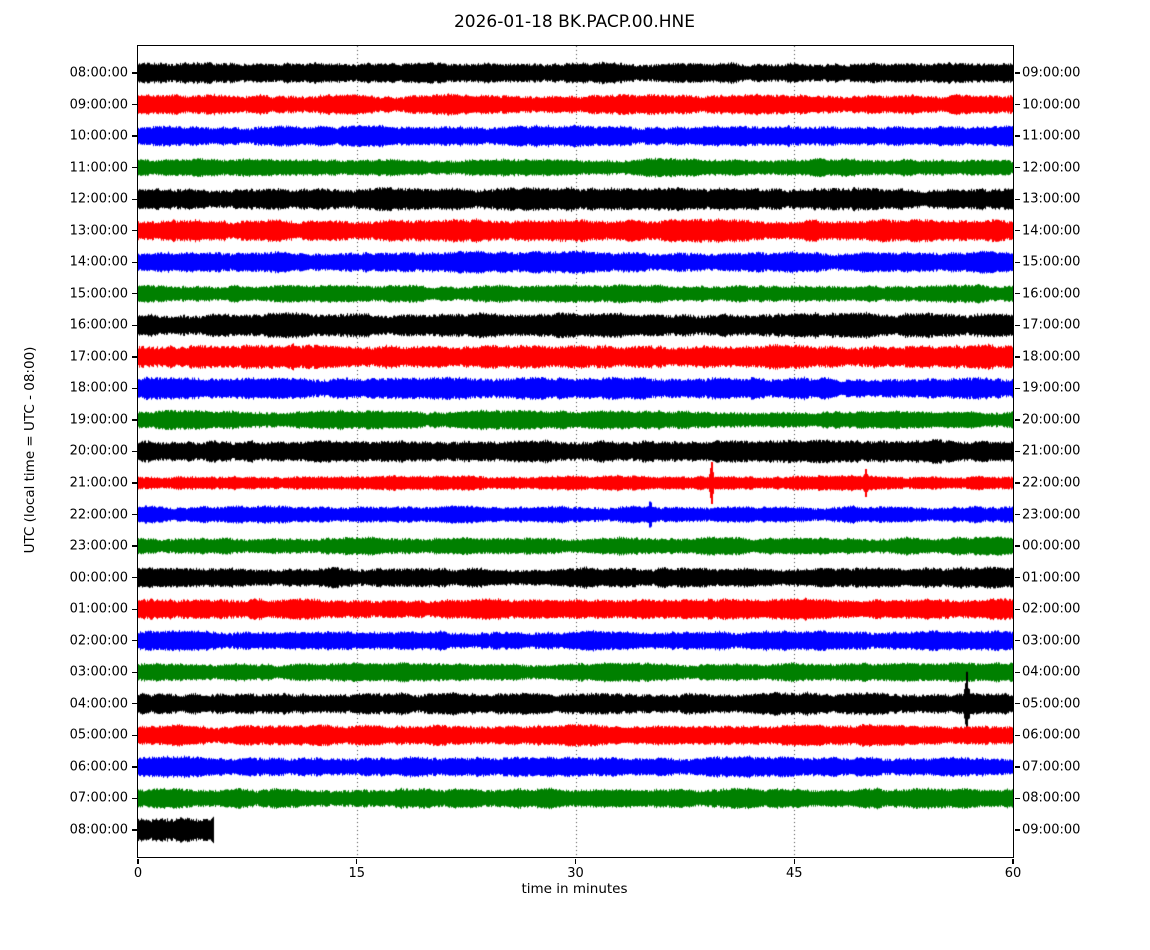 This screenshot has width=1150, height=950. What do you see at coordinates (357, 873) in the screenshot?
I see `x-tick-label: 15` at bounding box center [357, 873].